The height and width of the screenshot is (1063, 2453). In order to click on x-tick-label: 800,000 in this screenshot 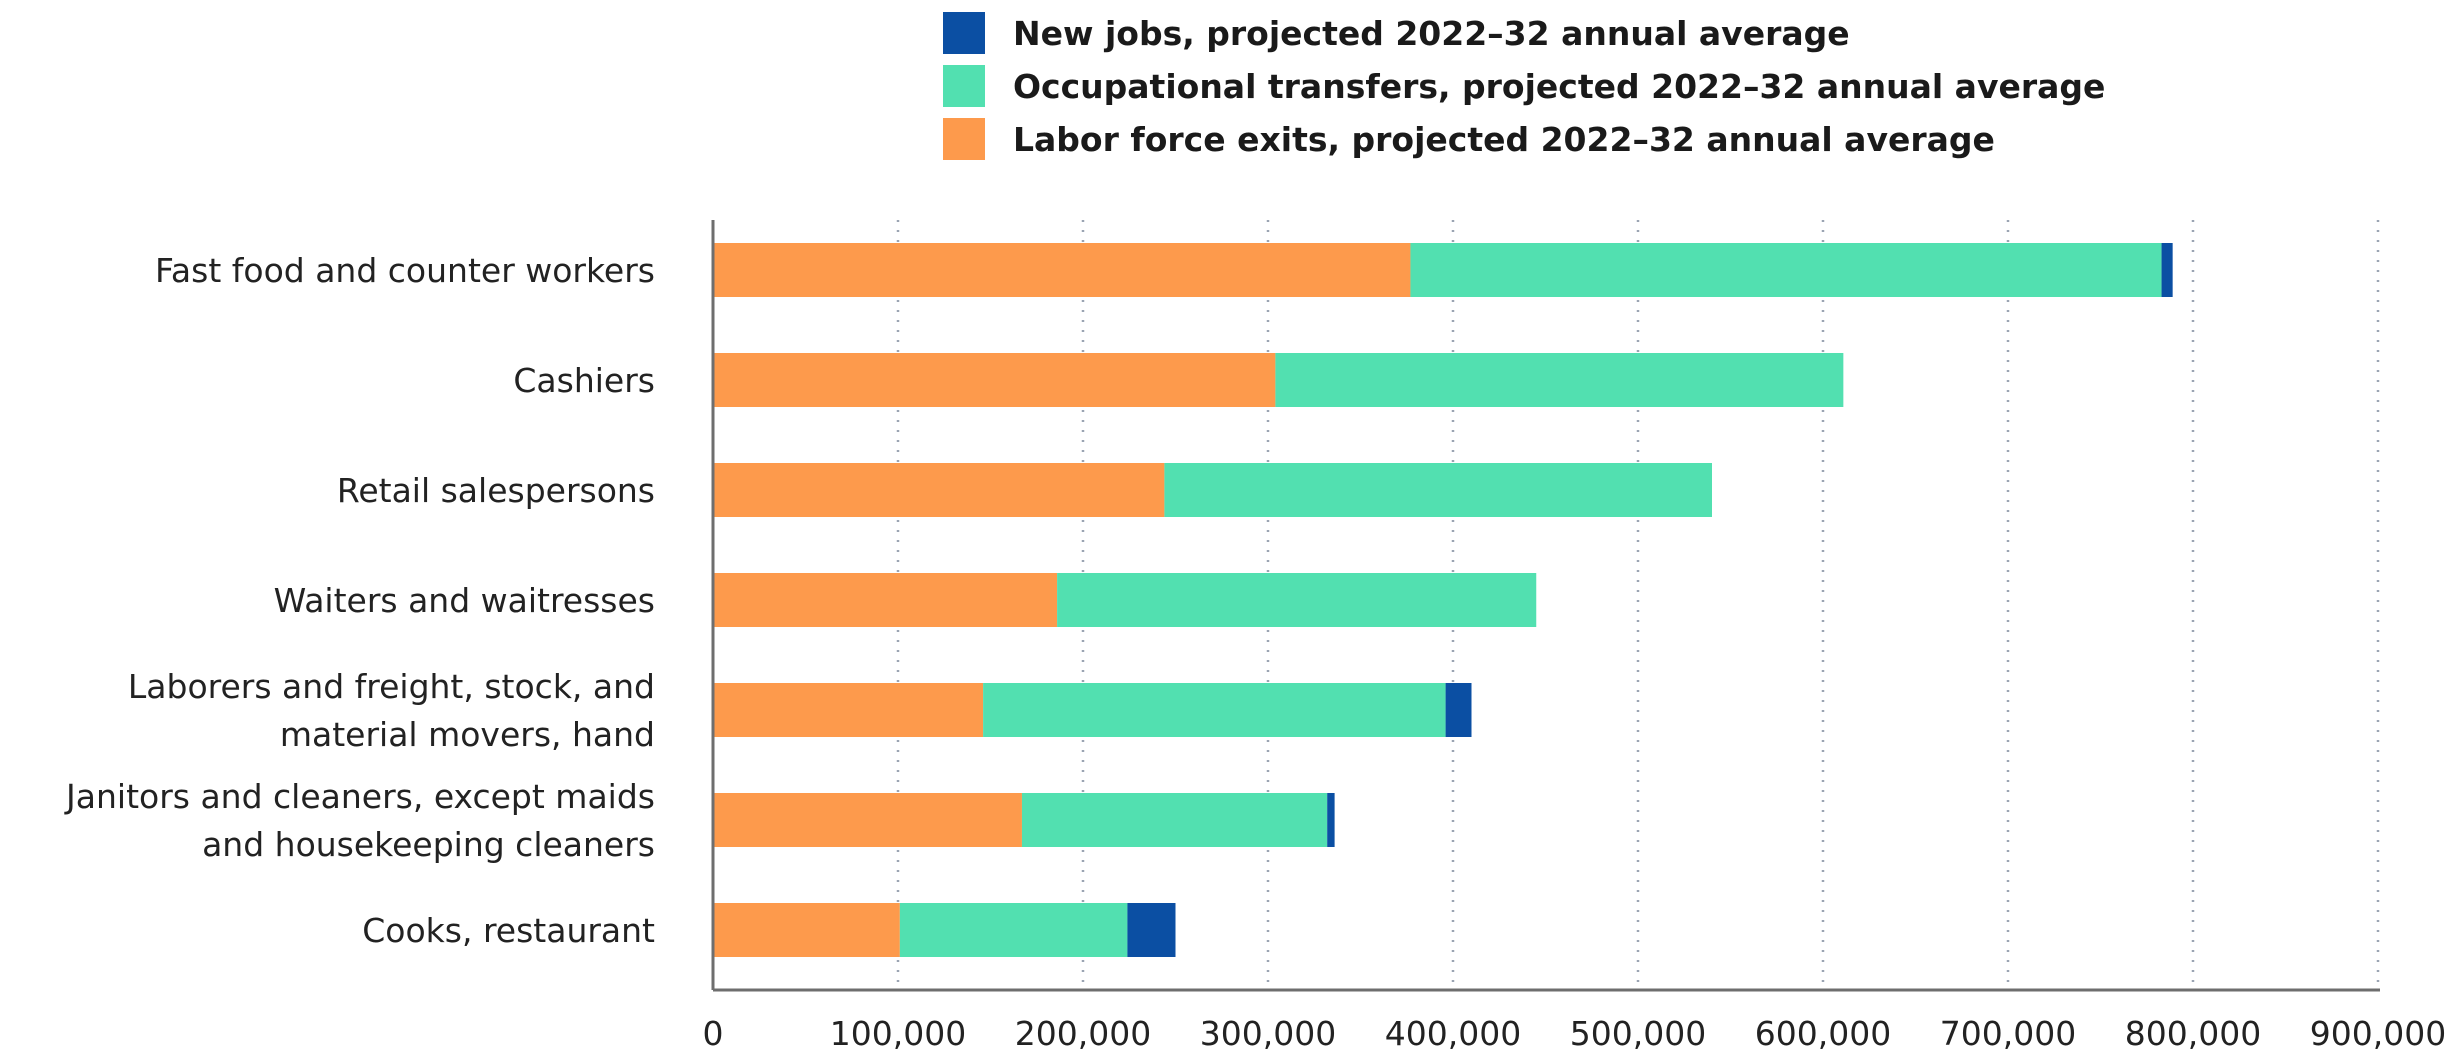, I will do `click(2193, 1033)`.